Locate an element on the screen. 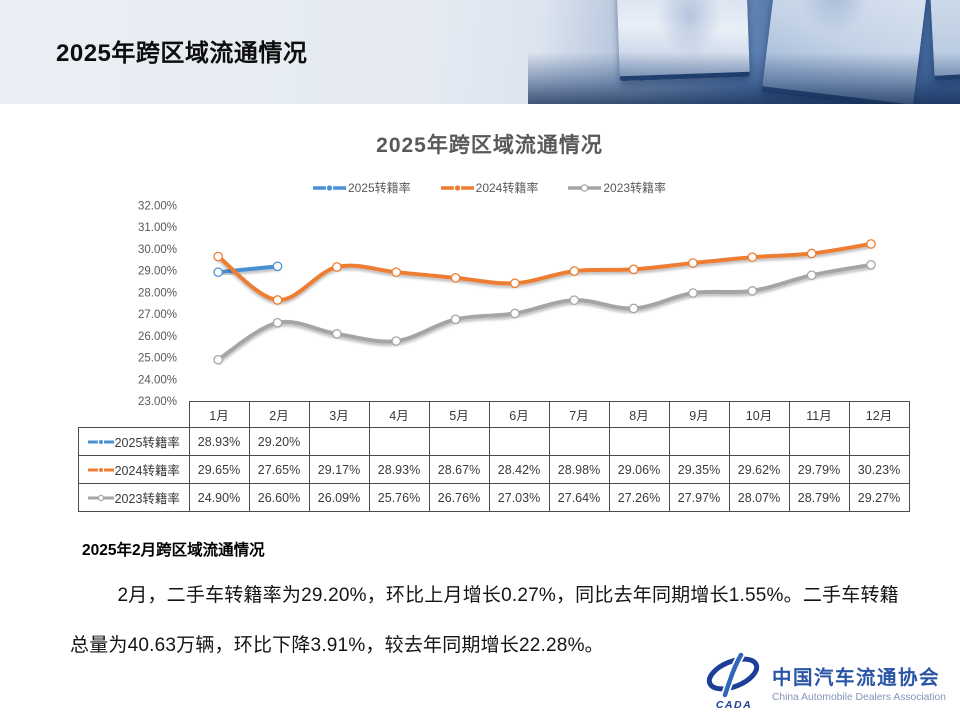 This screenshot has width=960, height=720. table-month-header: 10月 is located at coordinates (759, 414).